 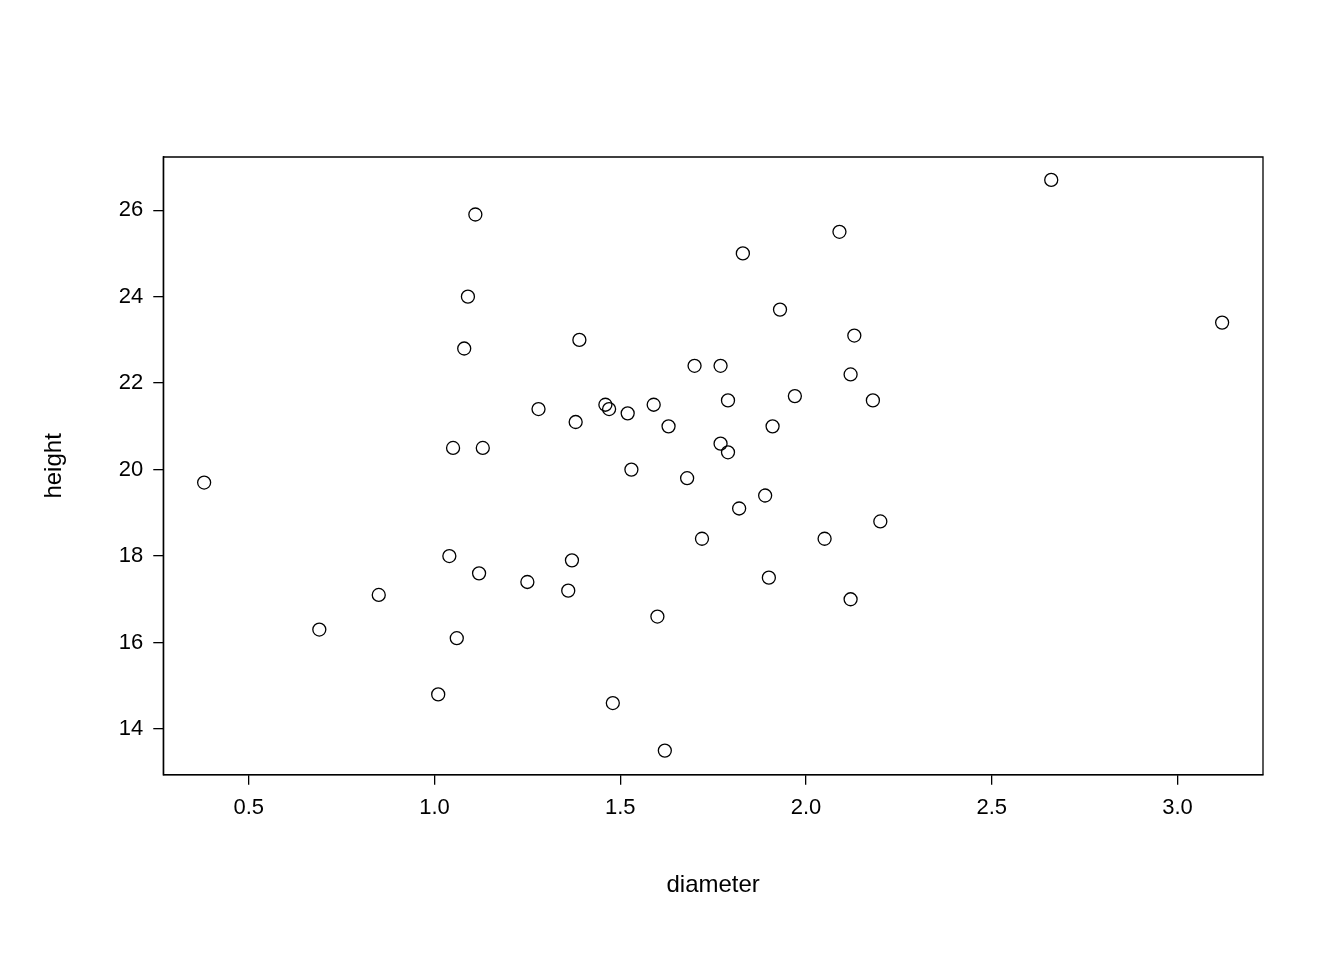 What do you see at coordinates (131, 382) in the screenshot?
I see `y-tick-label: 22` at bounding box center [131, 382].